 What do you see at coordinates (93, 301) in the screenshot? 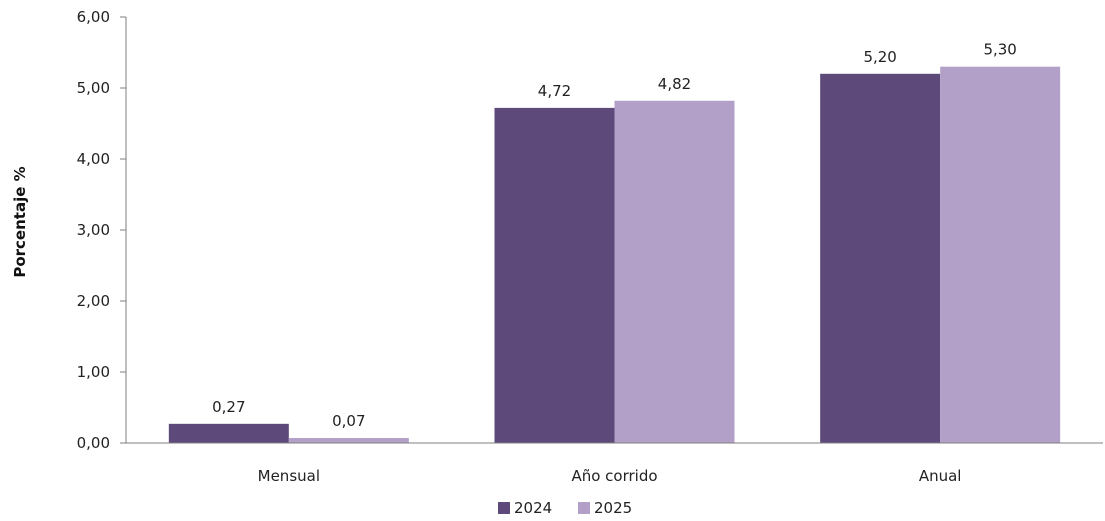
I see `y-tick-label: 2,00` at bounding box center [93, 301].